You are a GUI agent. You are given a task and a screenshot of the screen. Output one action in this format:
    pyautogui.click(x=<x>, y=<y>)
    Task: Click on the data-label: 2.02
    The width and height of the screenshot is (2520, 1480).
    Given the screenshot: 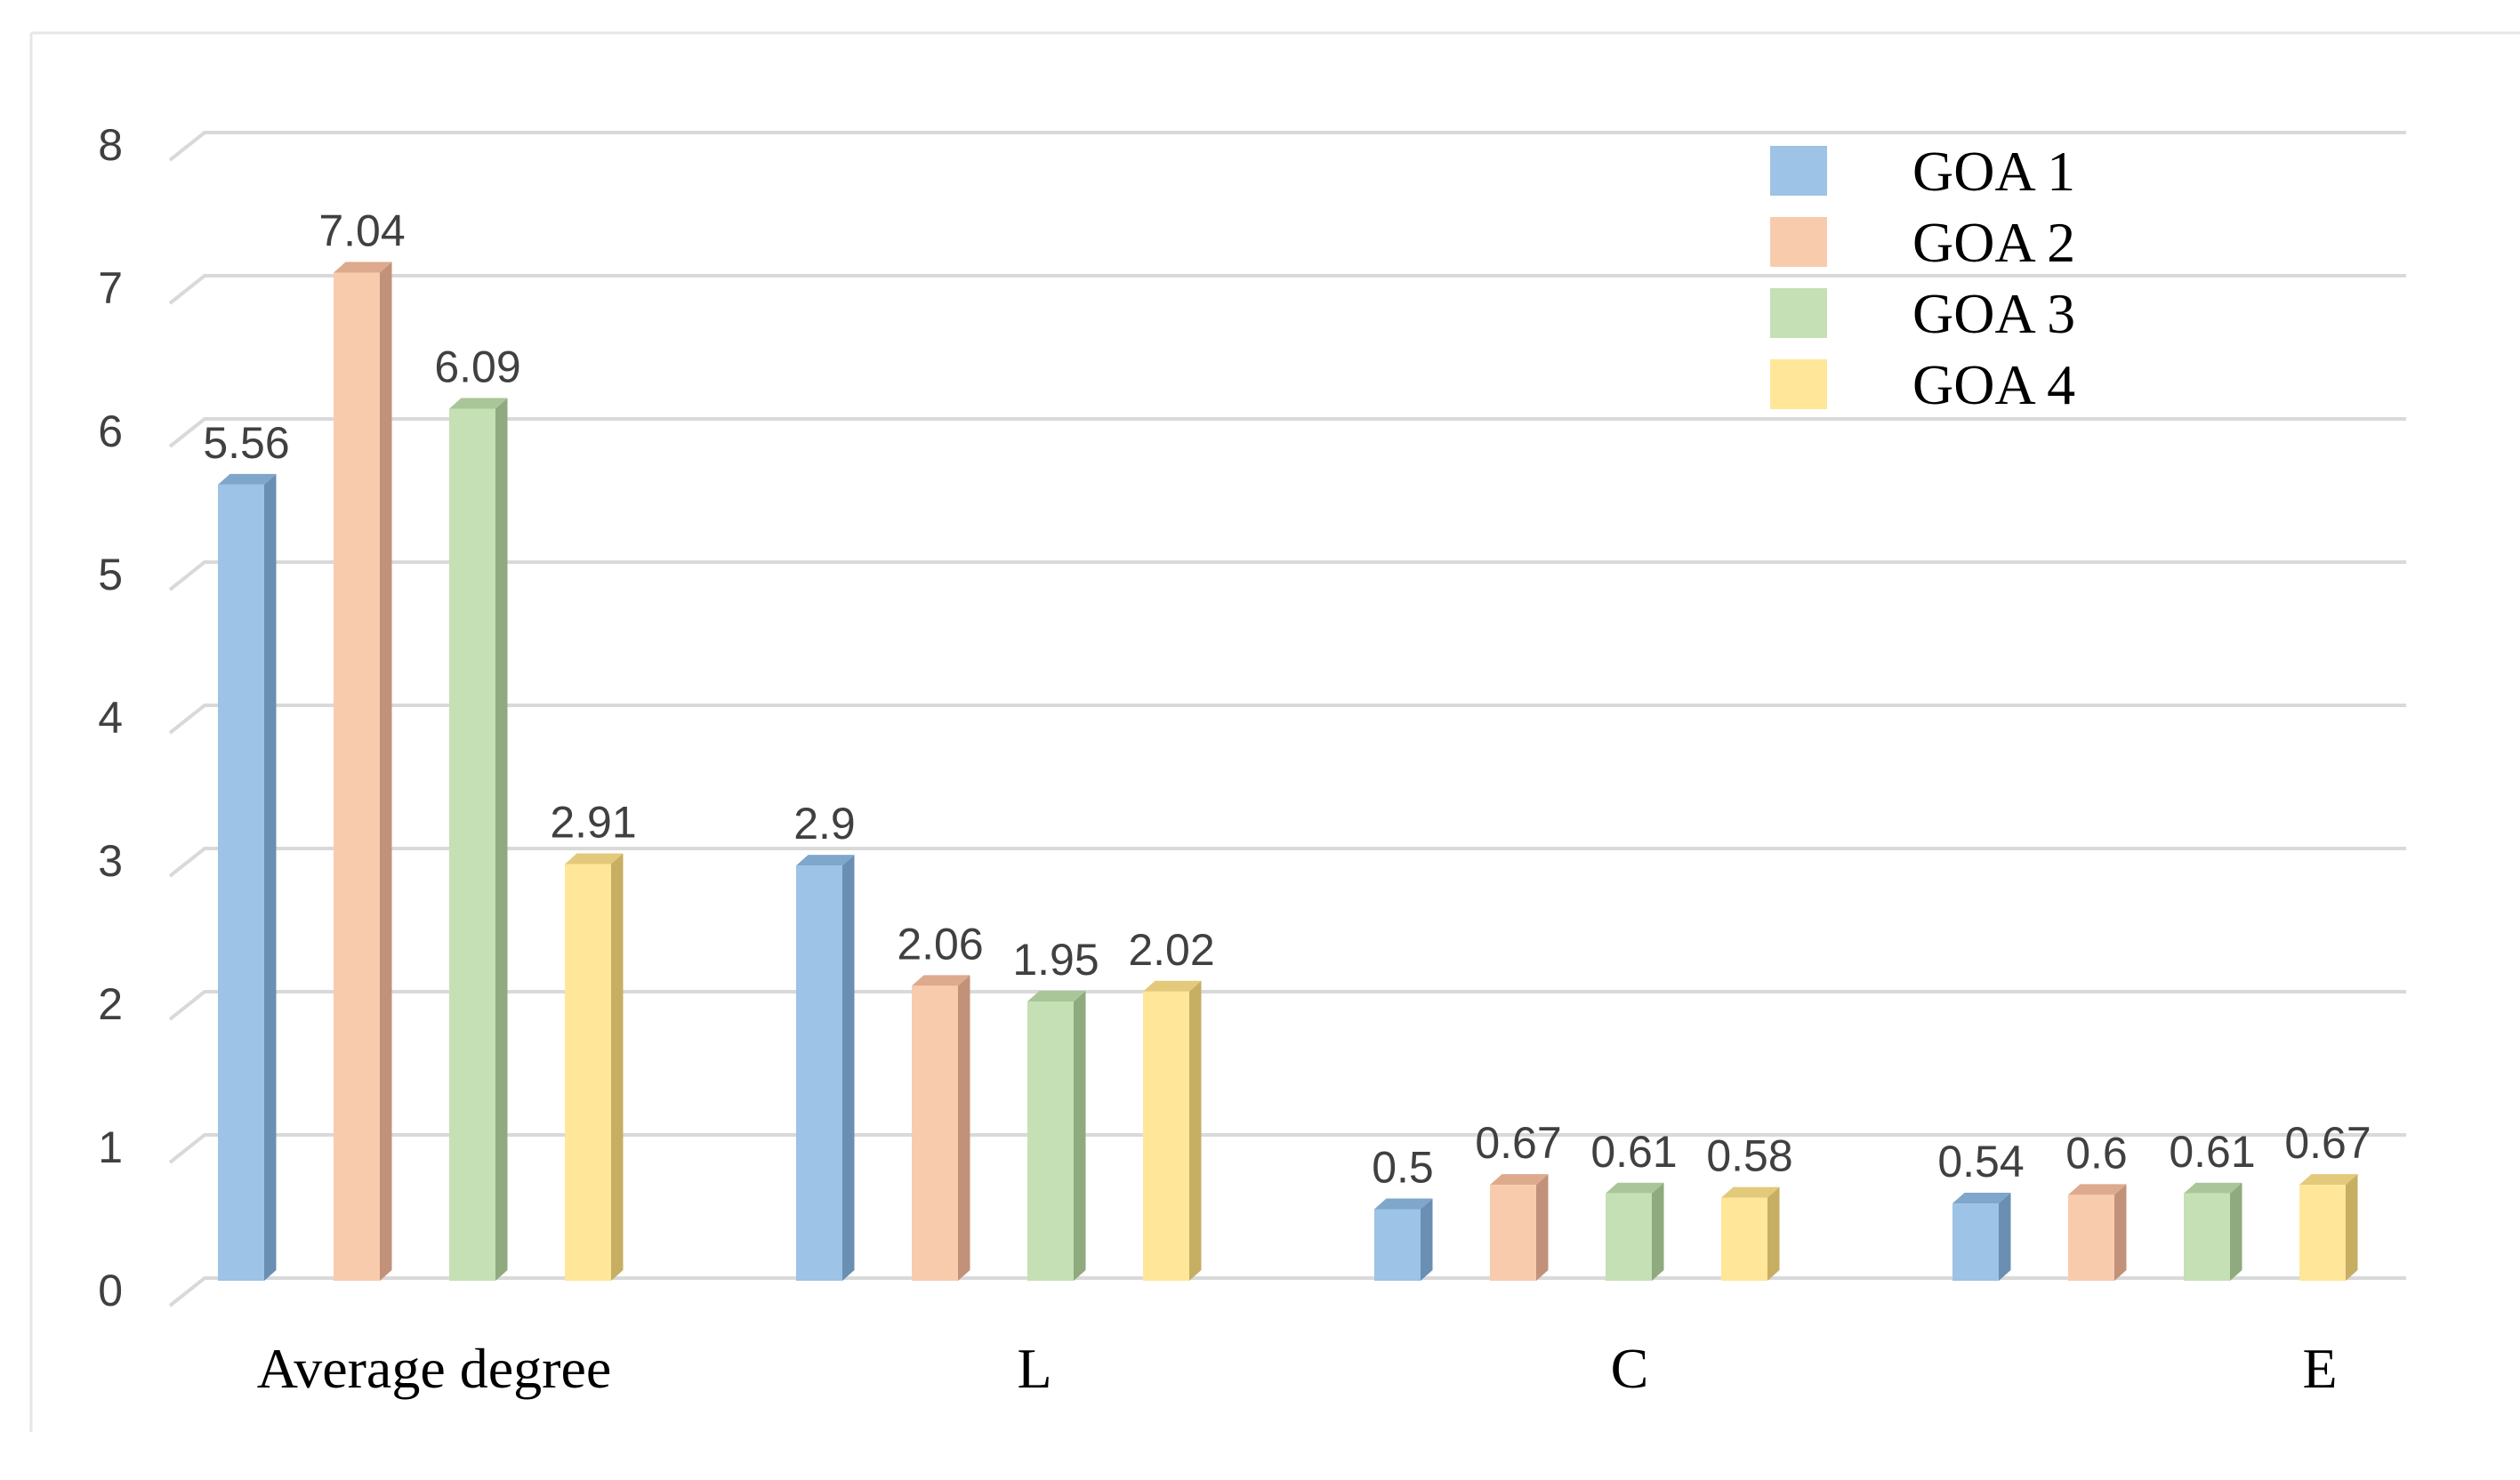 What is the action you would take?
    pyautogui.click(x=1171, y=950)
    